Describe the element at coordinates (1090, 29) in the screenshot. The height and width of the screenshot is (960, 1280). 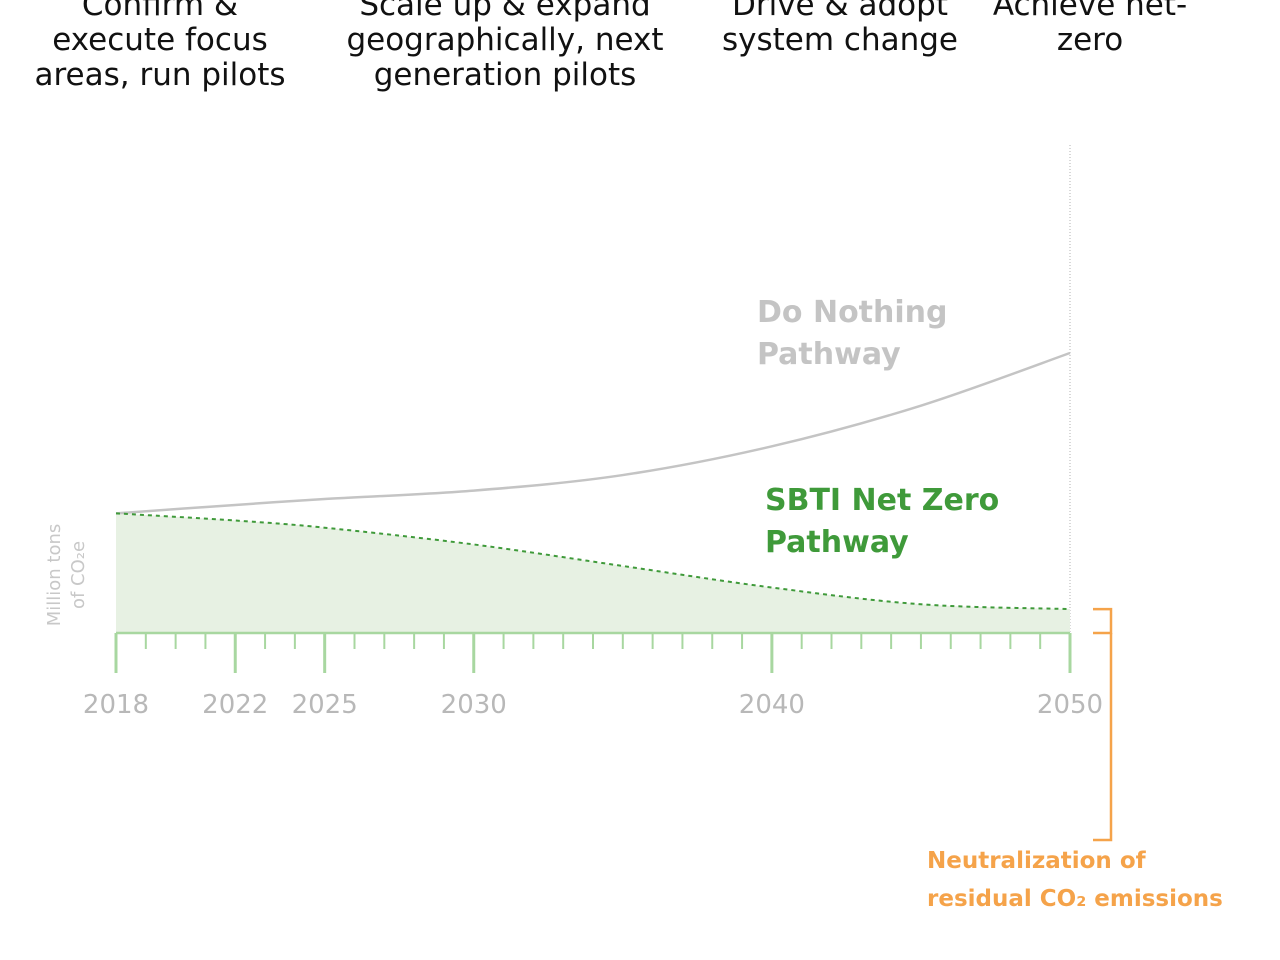
I see `phase-4-label: Achieve net- zero` at that location.